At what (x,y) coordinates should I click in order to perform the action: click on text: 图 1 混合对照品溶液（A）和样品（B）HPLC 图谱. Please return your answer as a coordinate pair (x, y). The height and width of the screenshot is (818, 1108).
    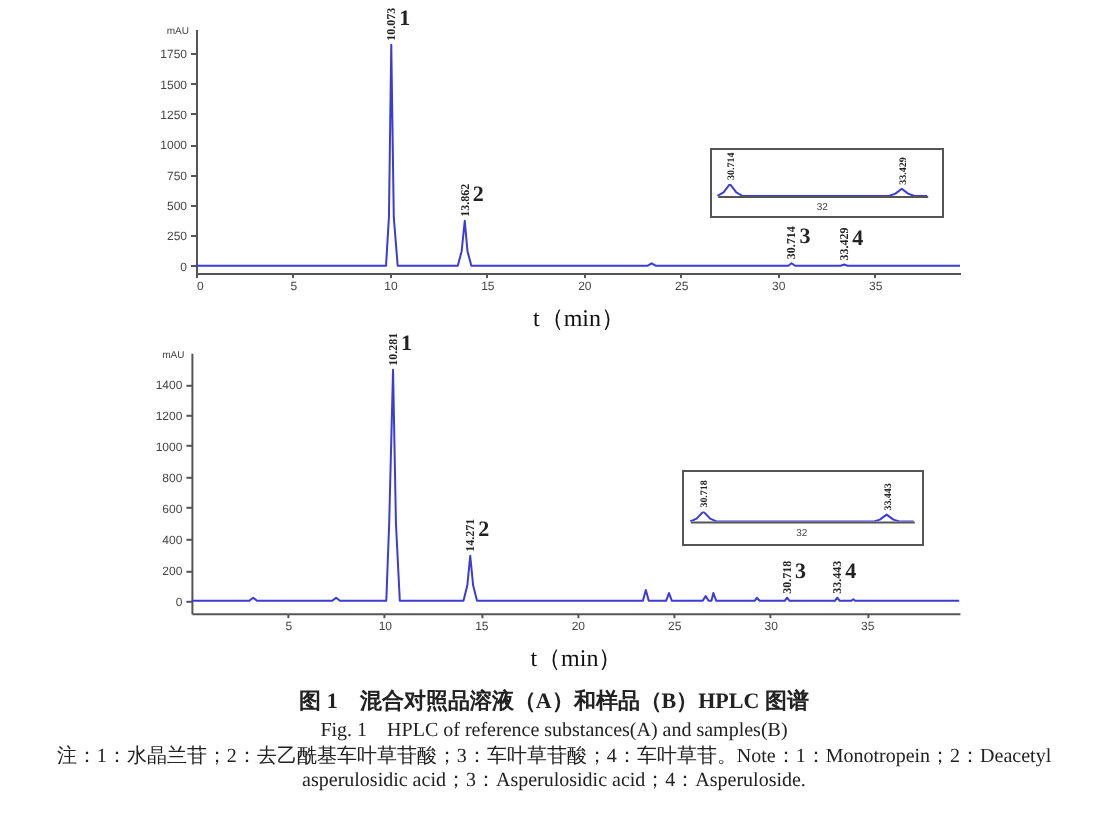
    Looking at the image, I should click on (554, 701).